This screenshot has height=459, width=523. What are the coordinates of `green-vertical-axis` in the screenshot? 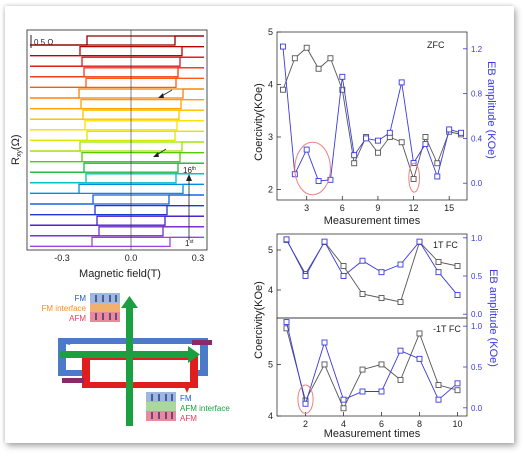 It's located at (129, 366).